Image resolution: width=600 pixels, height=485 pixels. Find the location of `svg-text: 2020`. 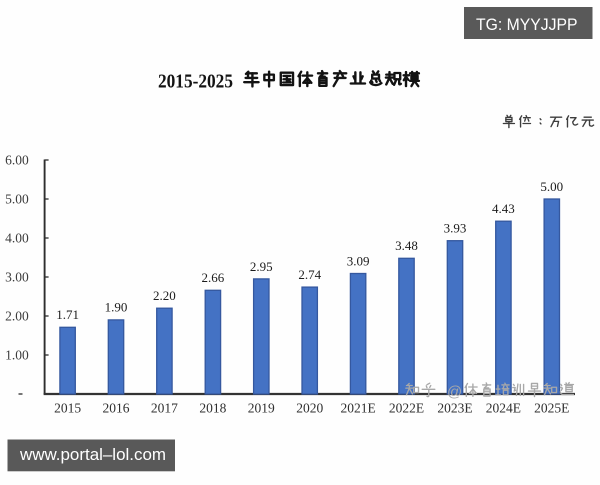

svg-text: 2020 is located at coordinates (309, 408).